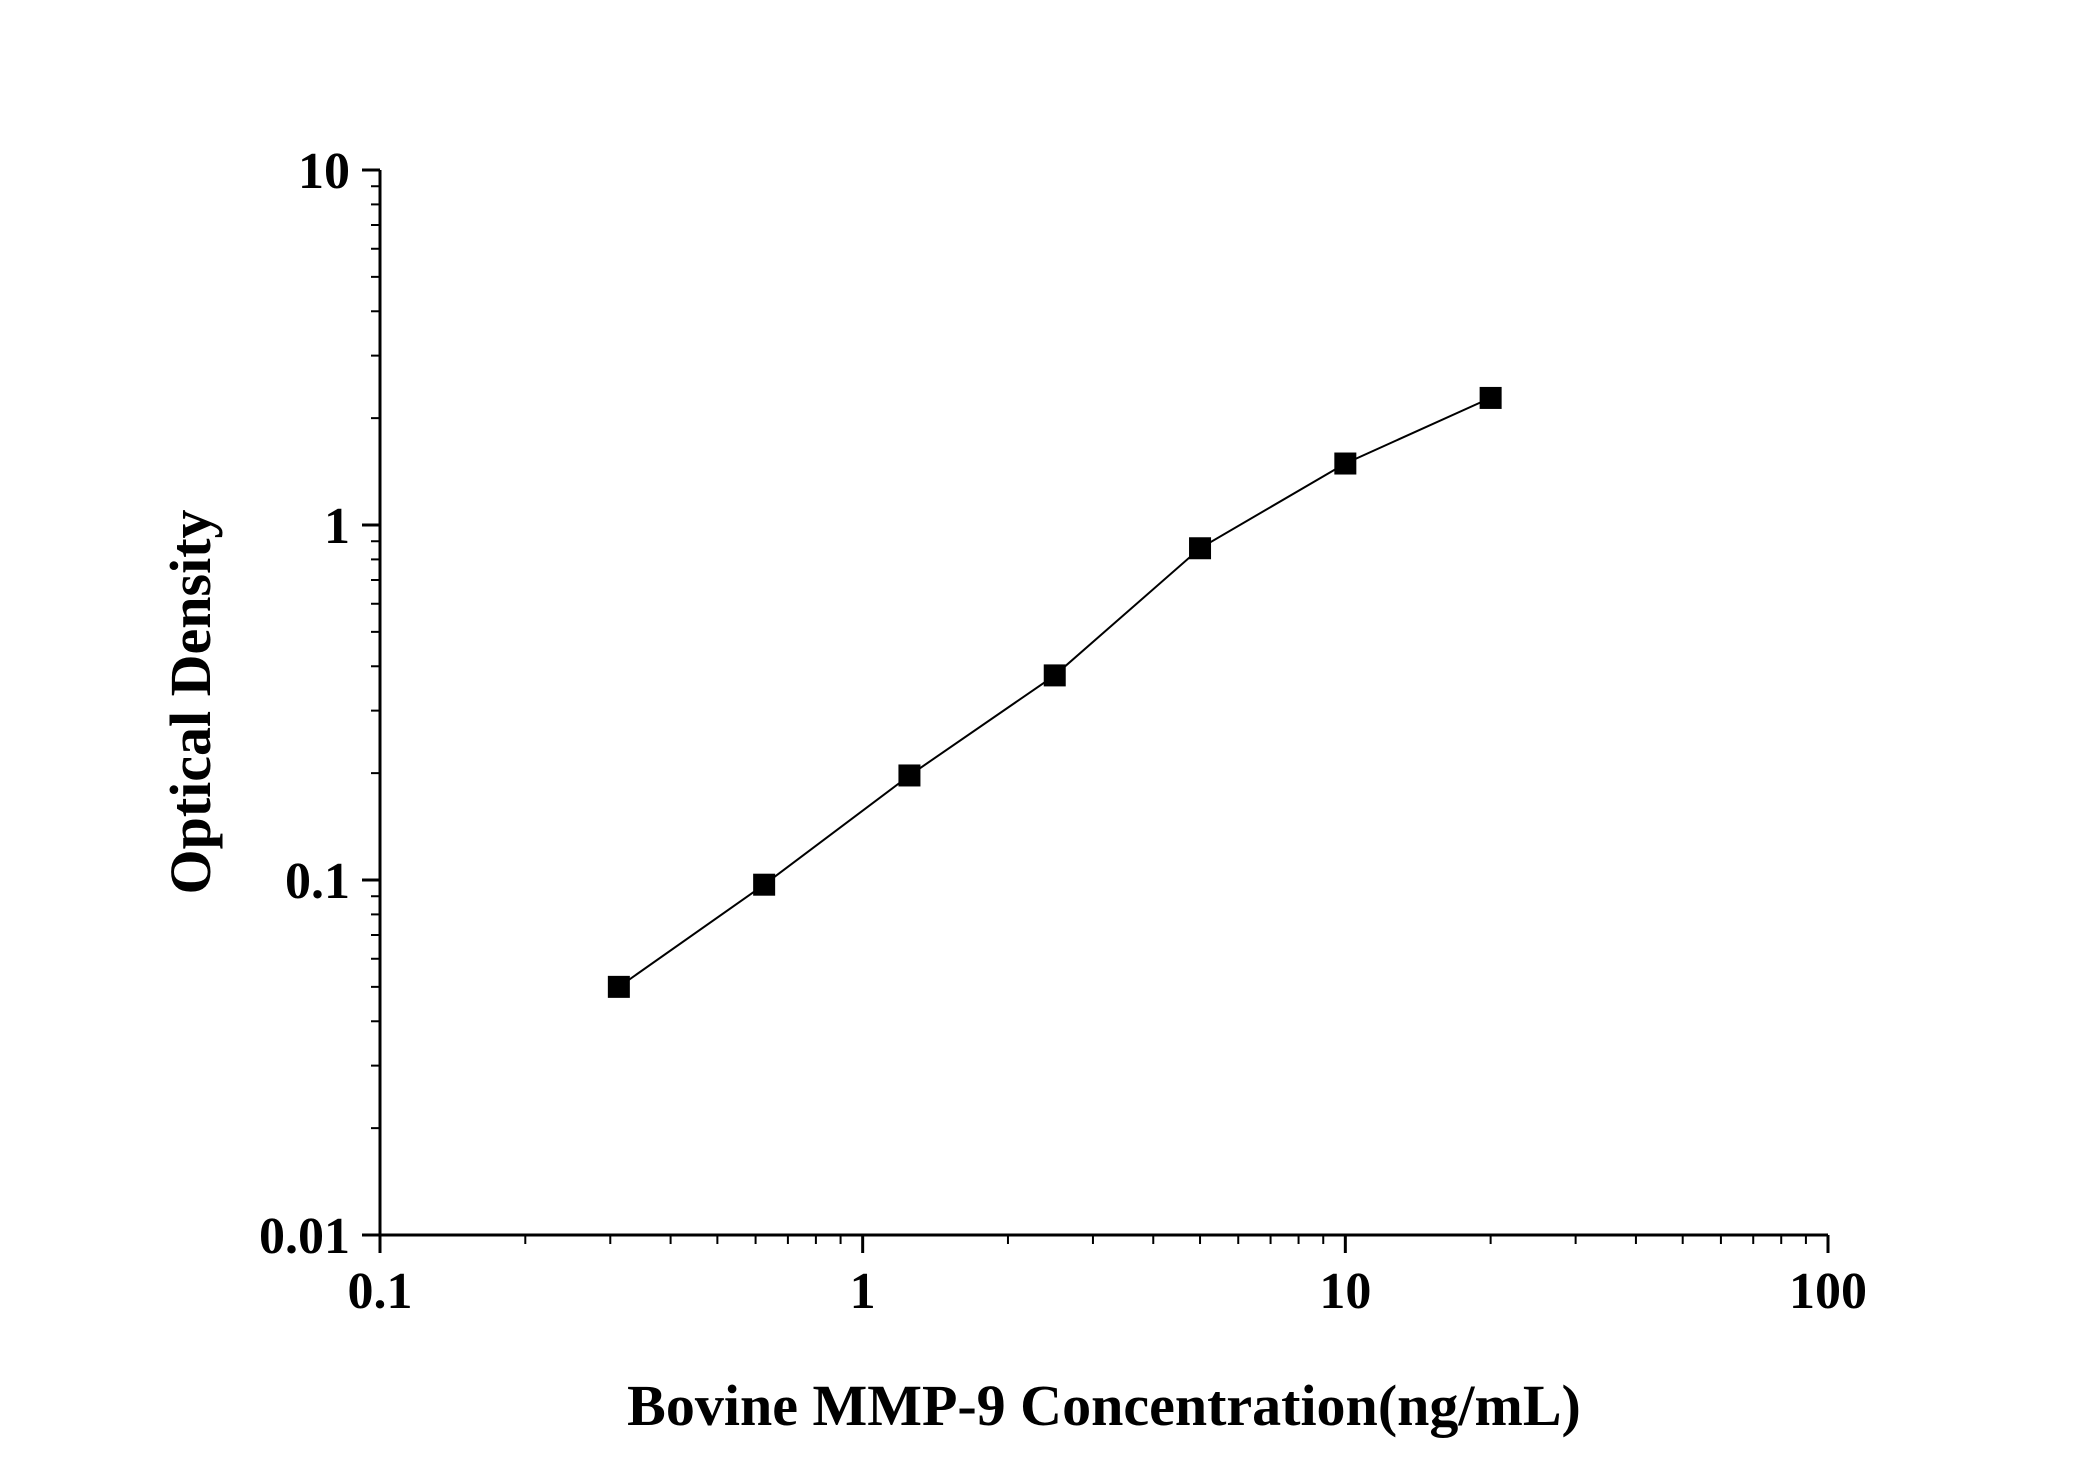 This screenshot has width=2100, height=1467. What do you see at coordinates (319, 704) in the screenshot?
I see `y-axis-ticks: 0.01 0.1 1 10` at bounding box center [319, 704].